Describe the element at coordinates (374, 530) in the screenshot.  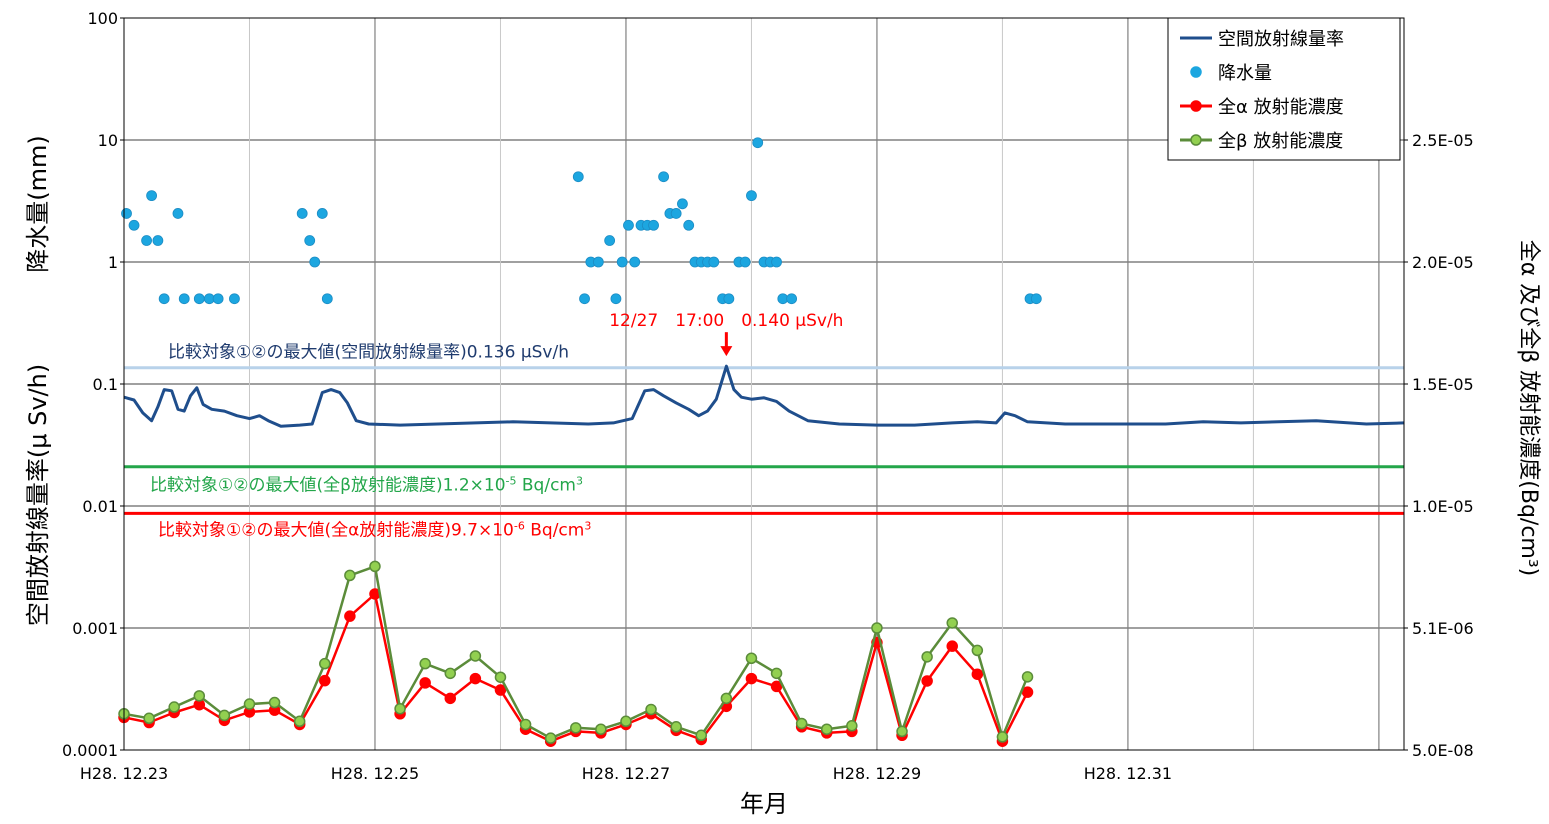
I see `reference-line-label: 比較対象①②の最大値(全α放射能濃度)9.7×10-6 Bq/cm3` at that location.